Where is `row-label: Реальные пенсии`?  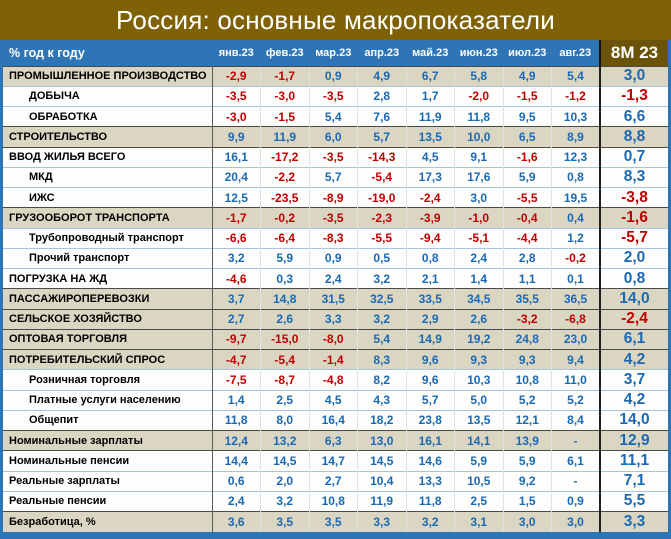
row-label: Реальные пенсии is located at coordinates (108, 501).